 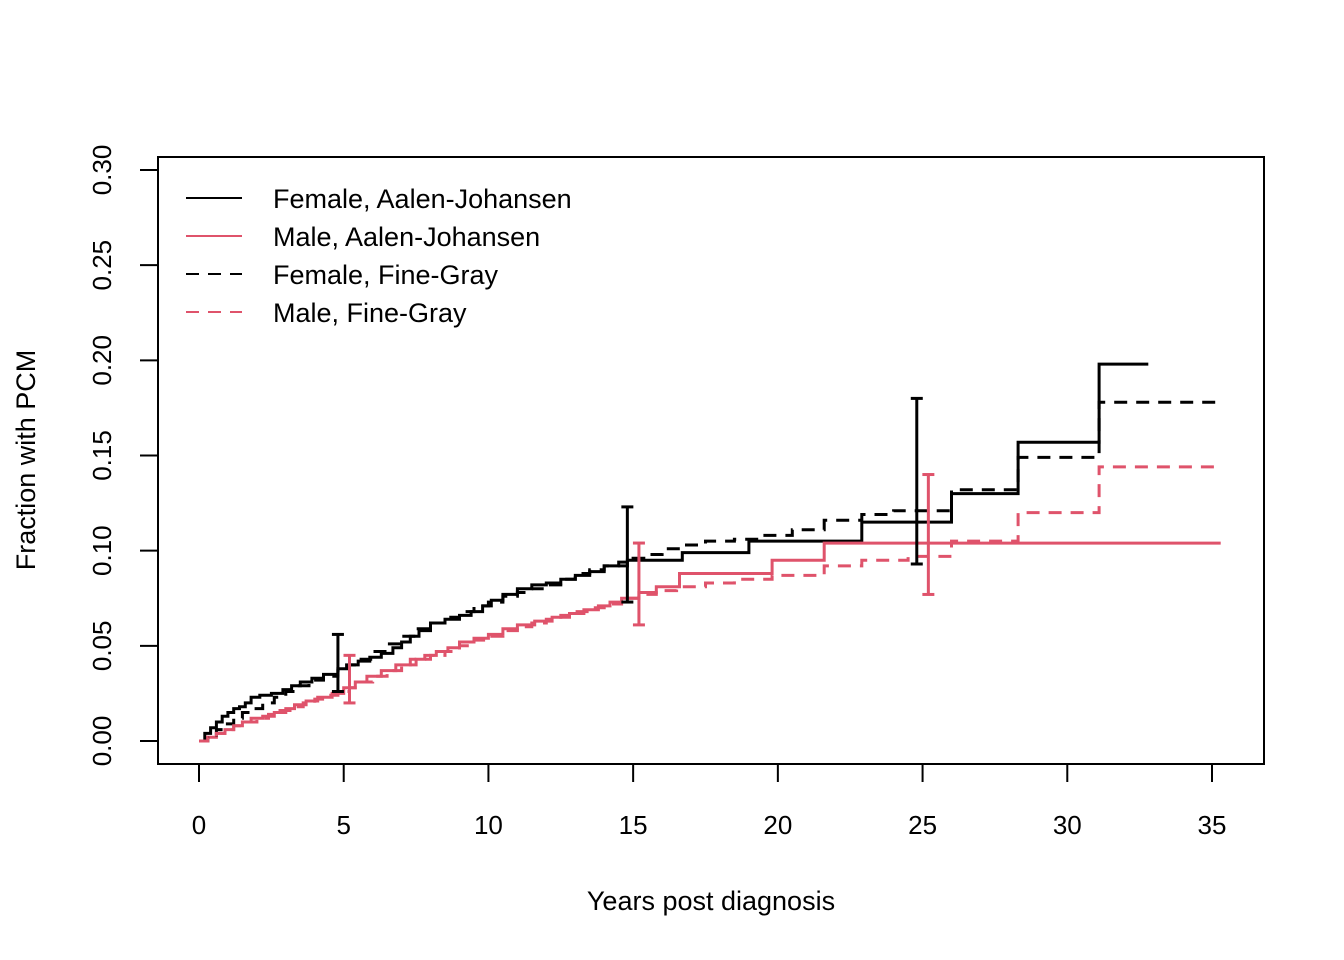 What do you see at coordinates (102, 646) in the screenshot?
I see `y-tick-label: 0.05` at bounding box center [102, 646].